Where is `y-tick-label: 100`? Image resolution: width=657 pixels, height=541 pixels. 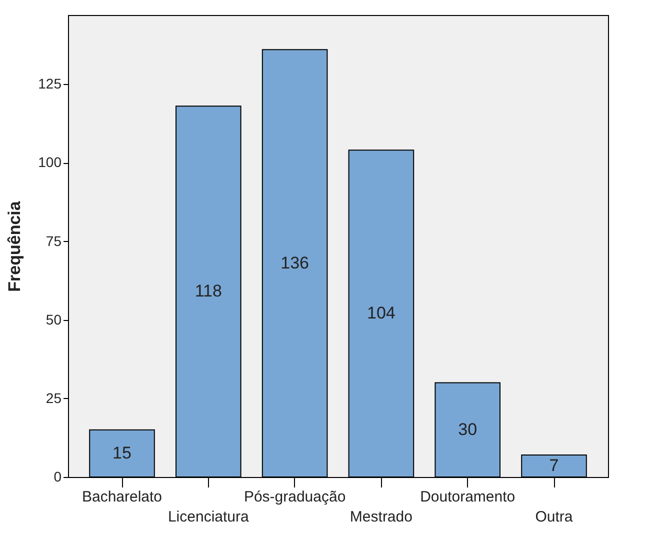
y-tick-label: 100 is located at coordinates (50, 162).